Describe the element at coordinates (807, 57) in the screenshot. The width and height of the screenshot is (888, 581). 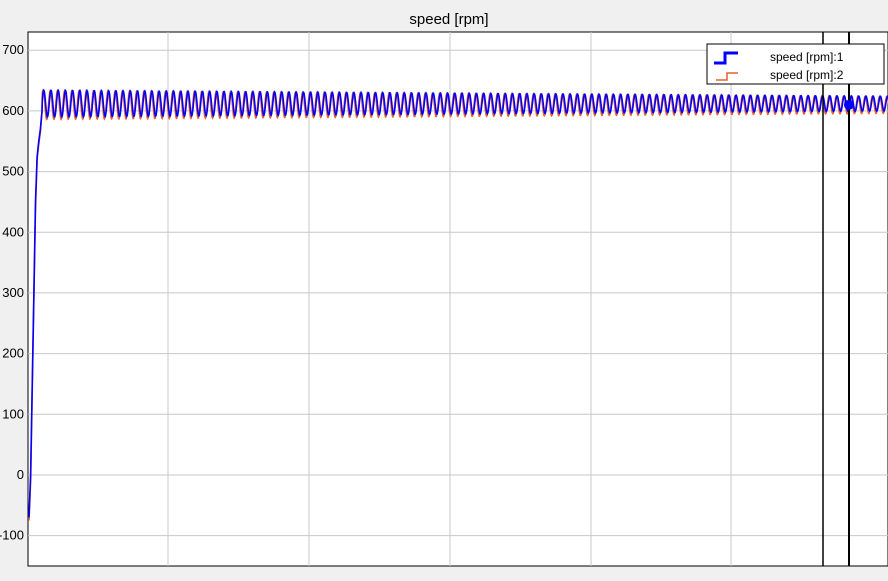
I see `legend-label-series-1: speed [rpm]:1` at that location.